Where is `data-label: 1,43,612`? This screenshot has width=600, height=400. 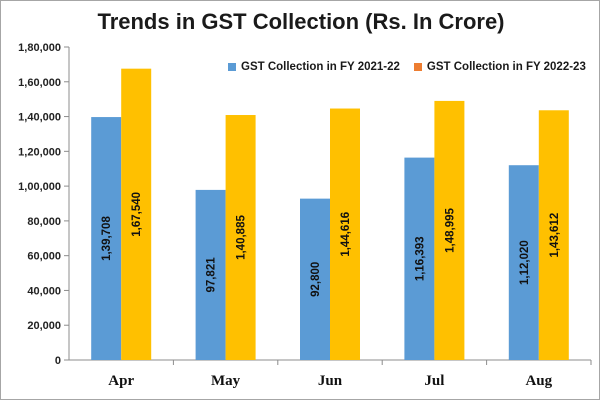
data-label: 1,43,612 is located at coordinates (555, 235).